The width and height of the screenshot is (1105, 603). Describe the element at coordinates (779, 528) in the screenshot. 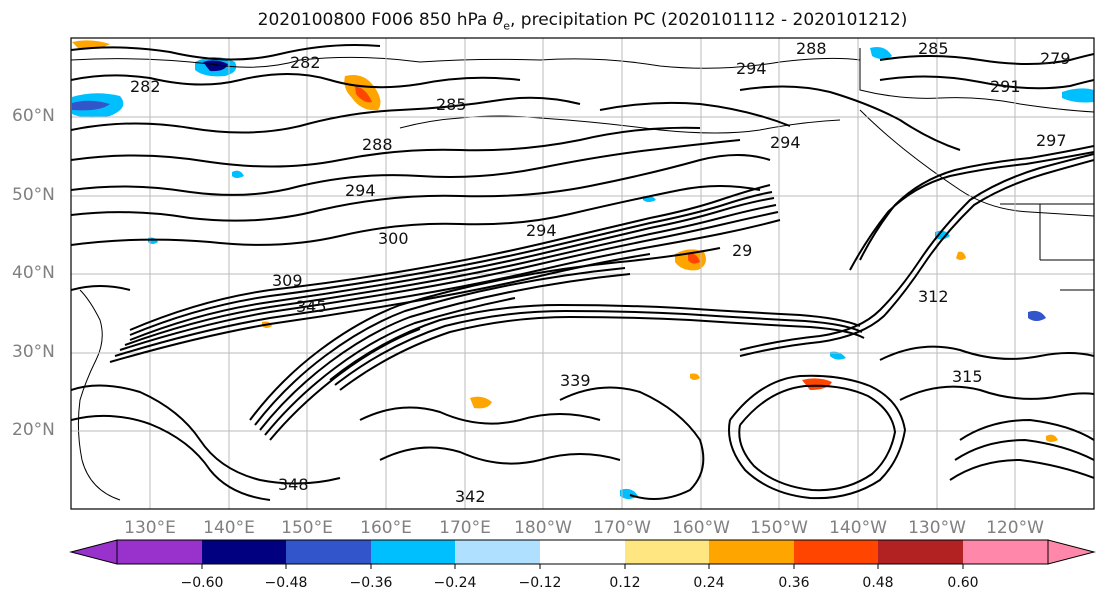

I see `lon-label: 150°W` at that location.